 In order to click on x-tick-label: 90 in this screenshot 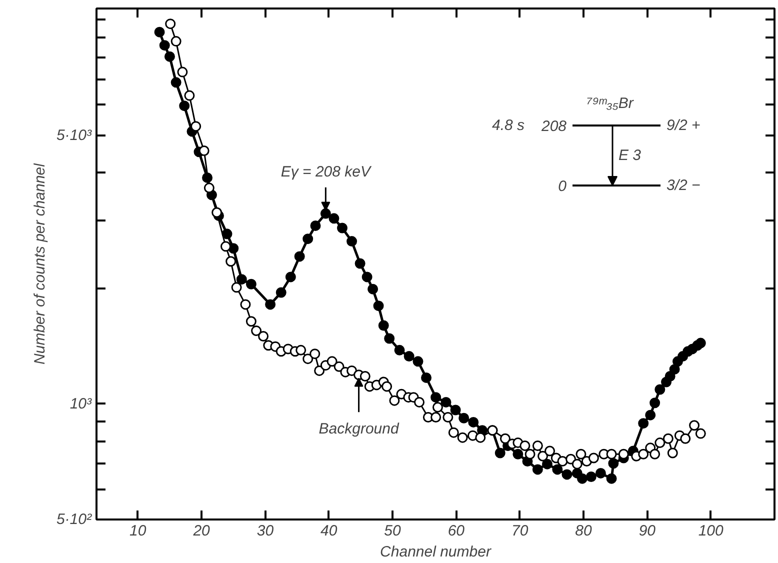, I will do `click(647, 531)`.